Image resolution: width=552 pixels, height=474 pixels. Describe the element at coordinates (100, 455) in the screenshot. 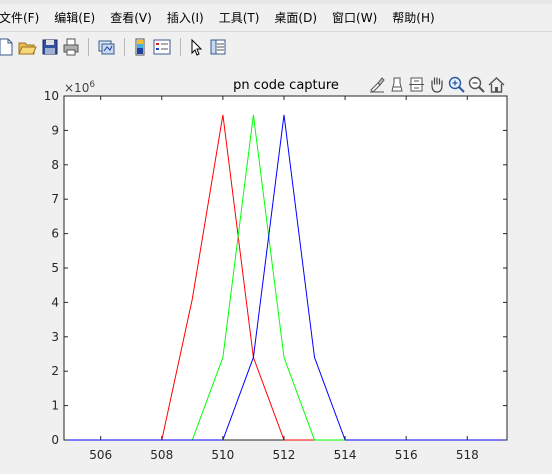

I see `x-tick-label: 506` at that location.